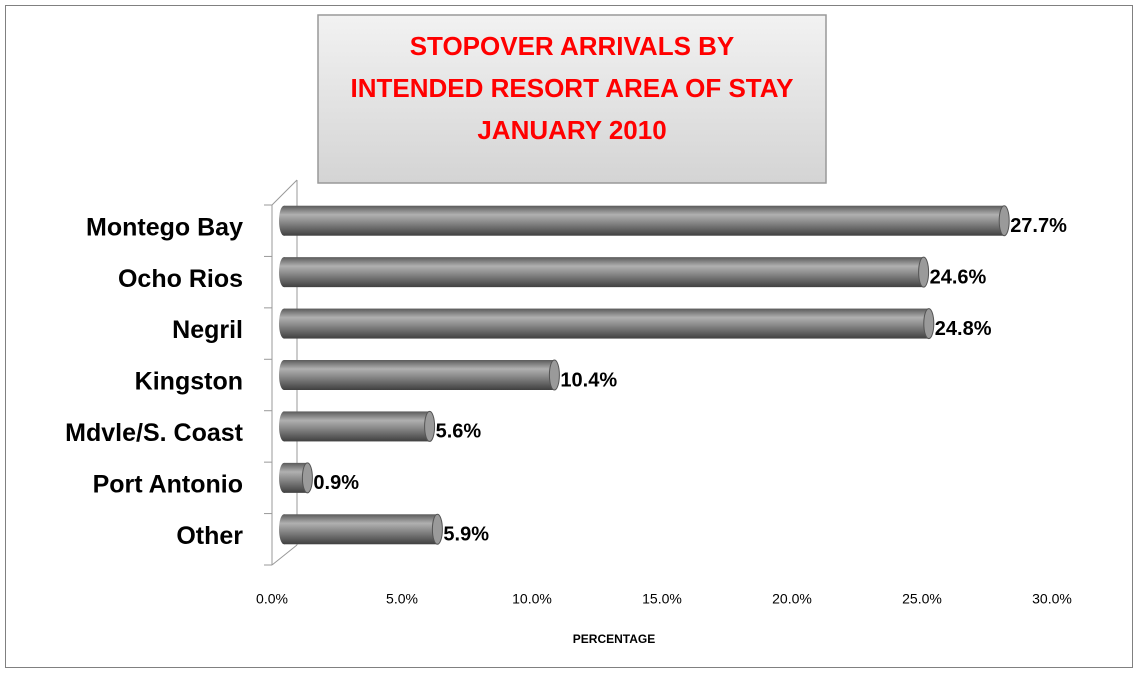 This screenshot has width=1138, height=675. I want to click on y-tick-label: Ocho Rios, so click(180, 279).